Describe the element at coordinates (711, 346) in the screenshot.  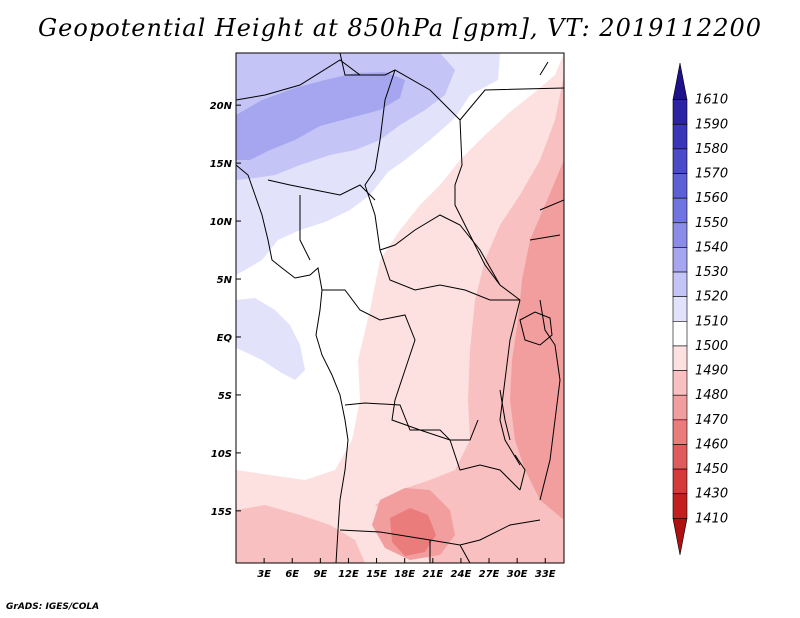
I see `colorbar-label: 1500` at that location.